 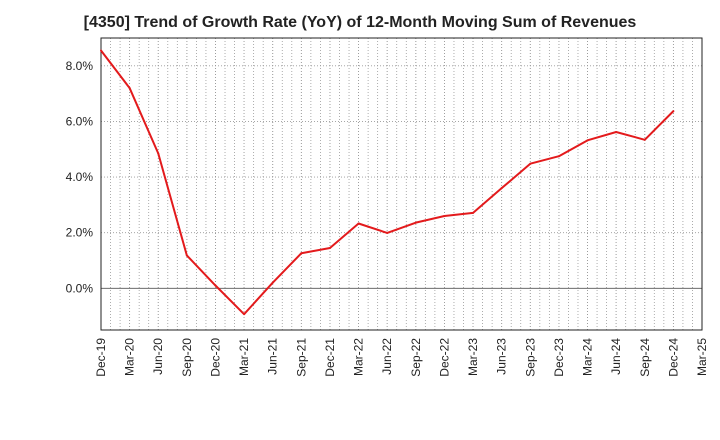 What do you see at coordinates (158, 356) in the screenshot?
I see `x-tick-label: Jun-20` at bounding box center [158, 356].